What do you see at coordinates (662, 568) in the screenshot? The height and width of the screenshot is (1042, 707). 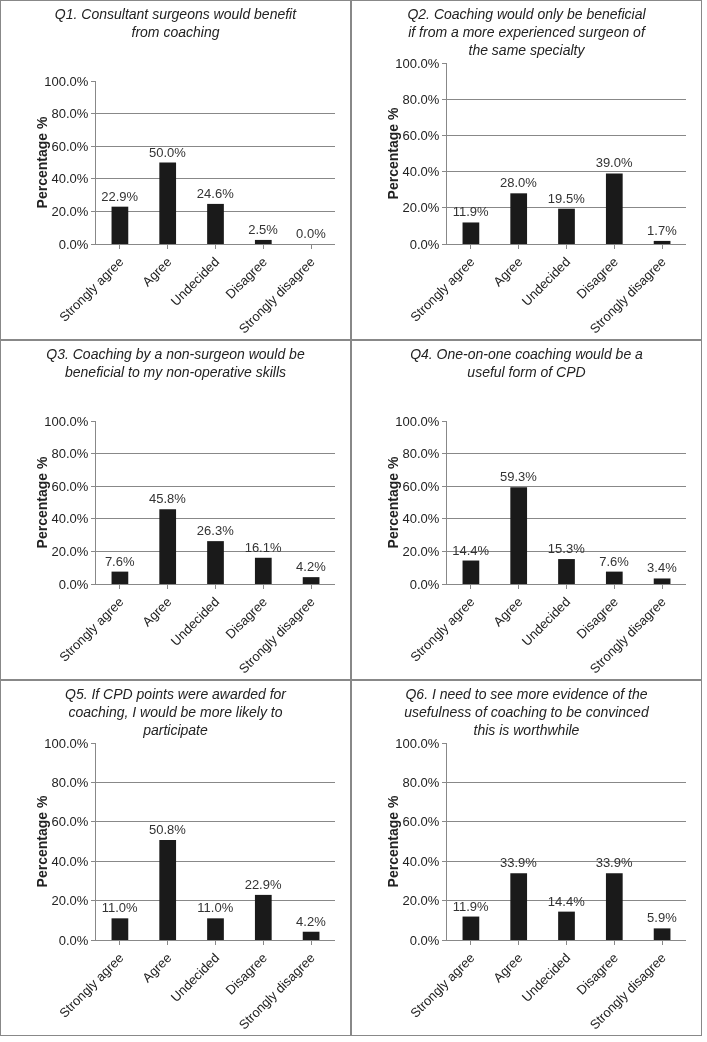 I see `data-label: 3.4%` at bounding box center [662, 568].